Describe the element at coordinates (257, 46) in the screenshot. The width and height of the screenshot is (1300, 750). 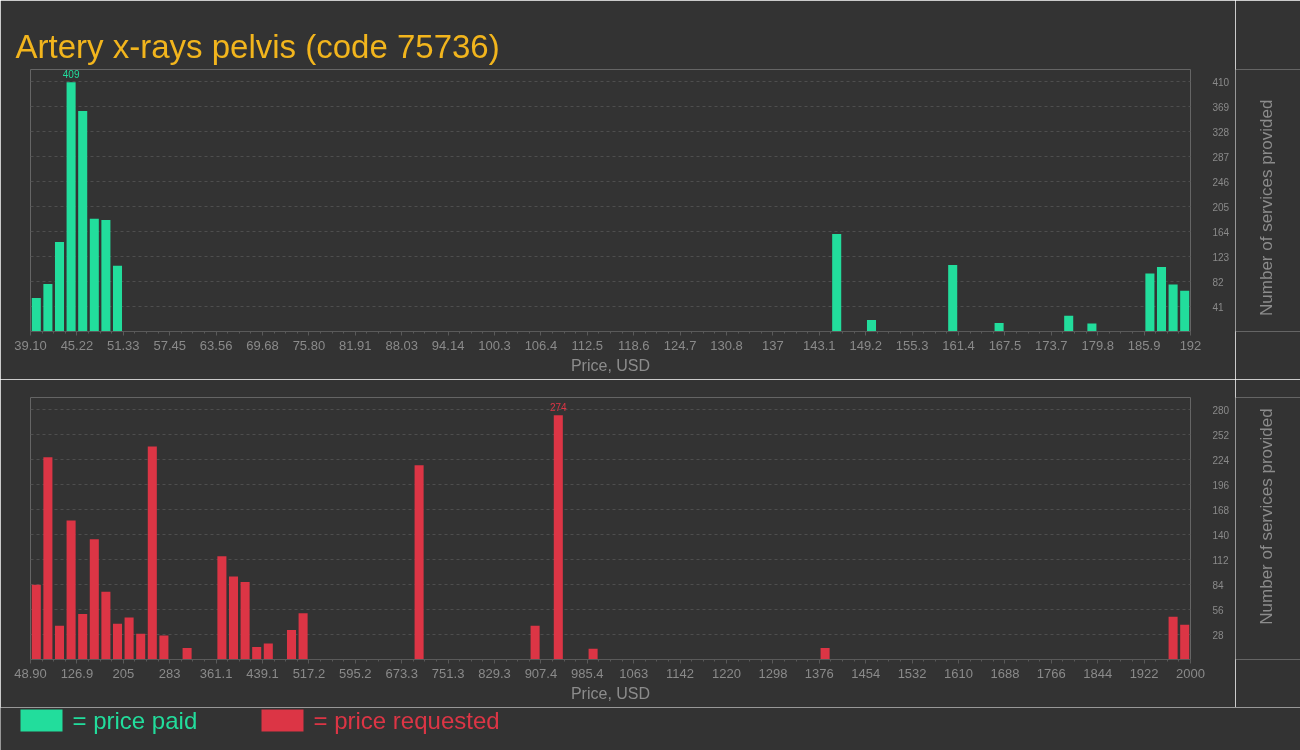
I see `chart-title: Artery x-rays pelvis (code 75736)` at that location.